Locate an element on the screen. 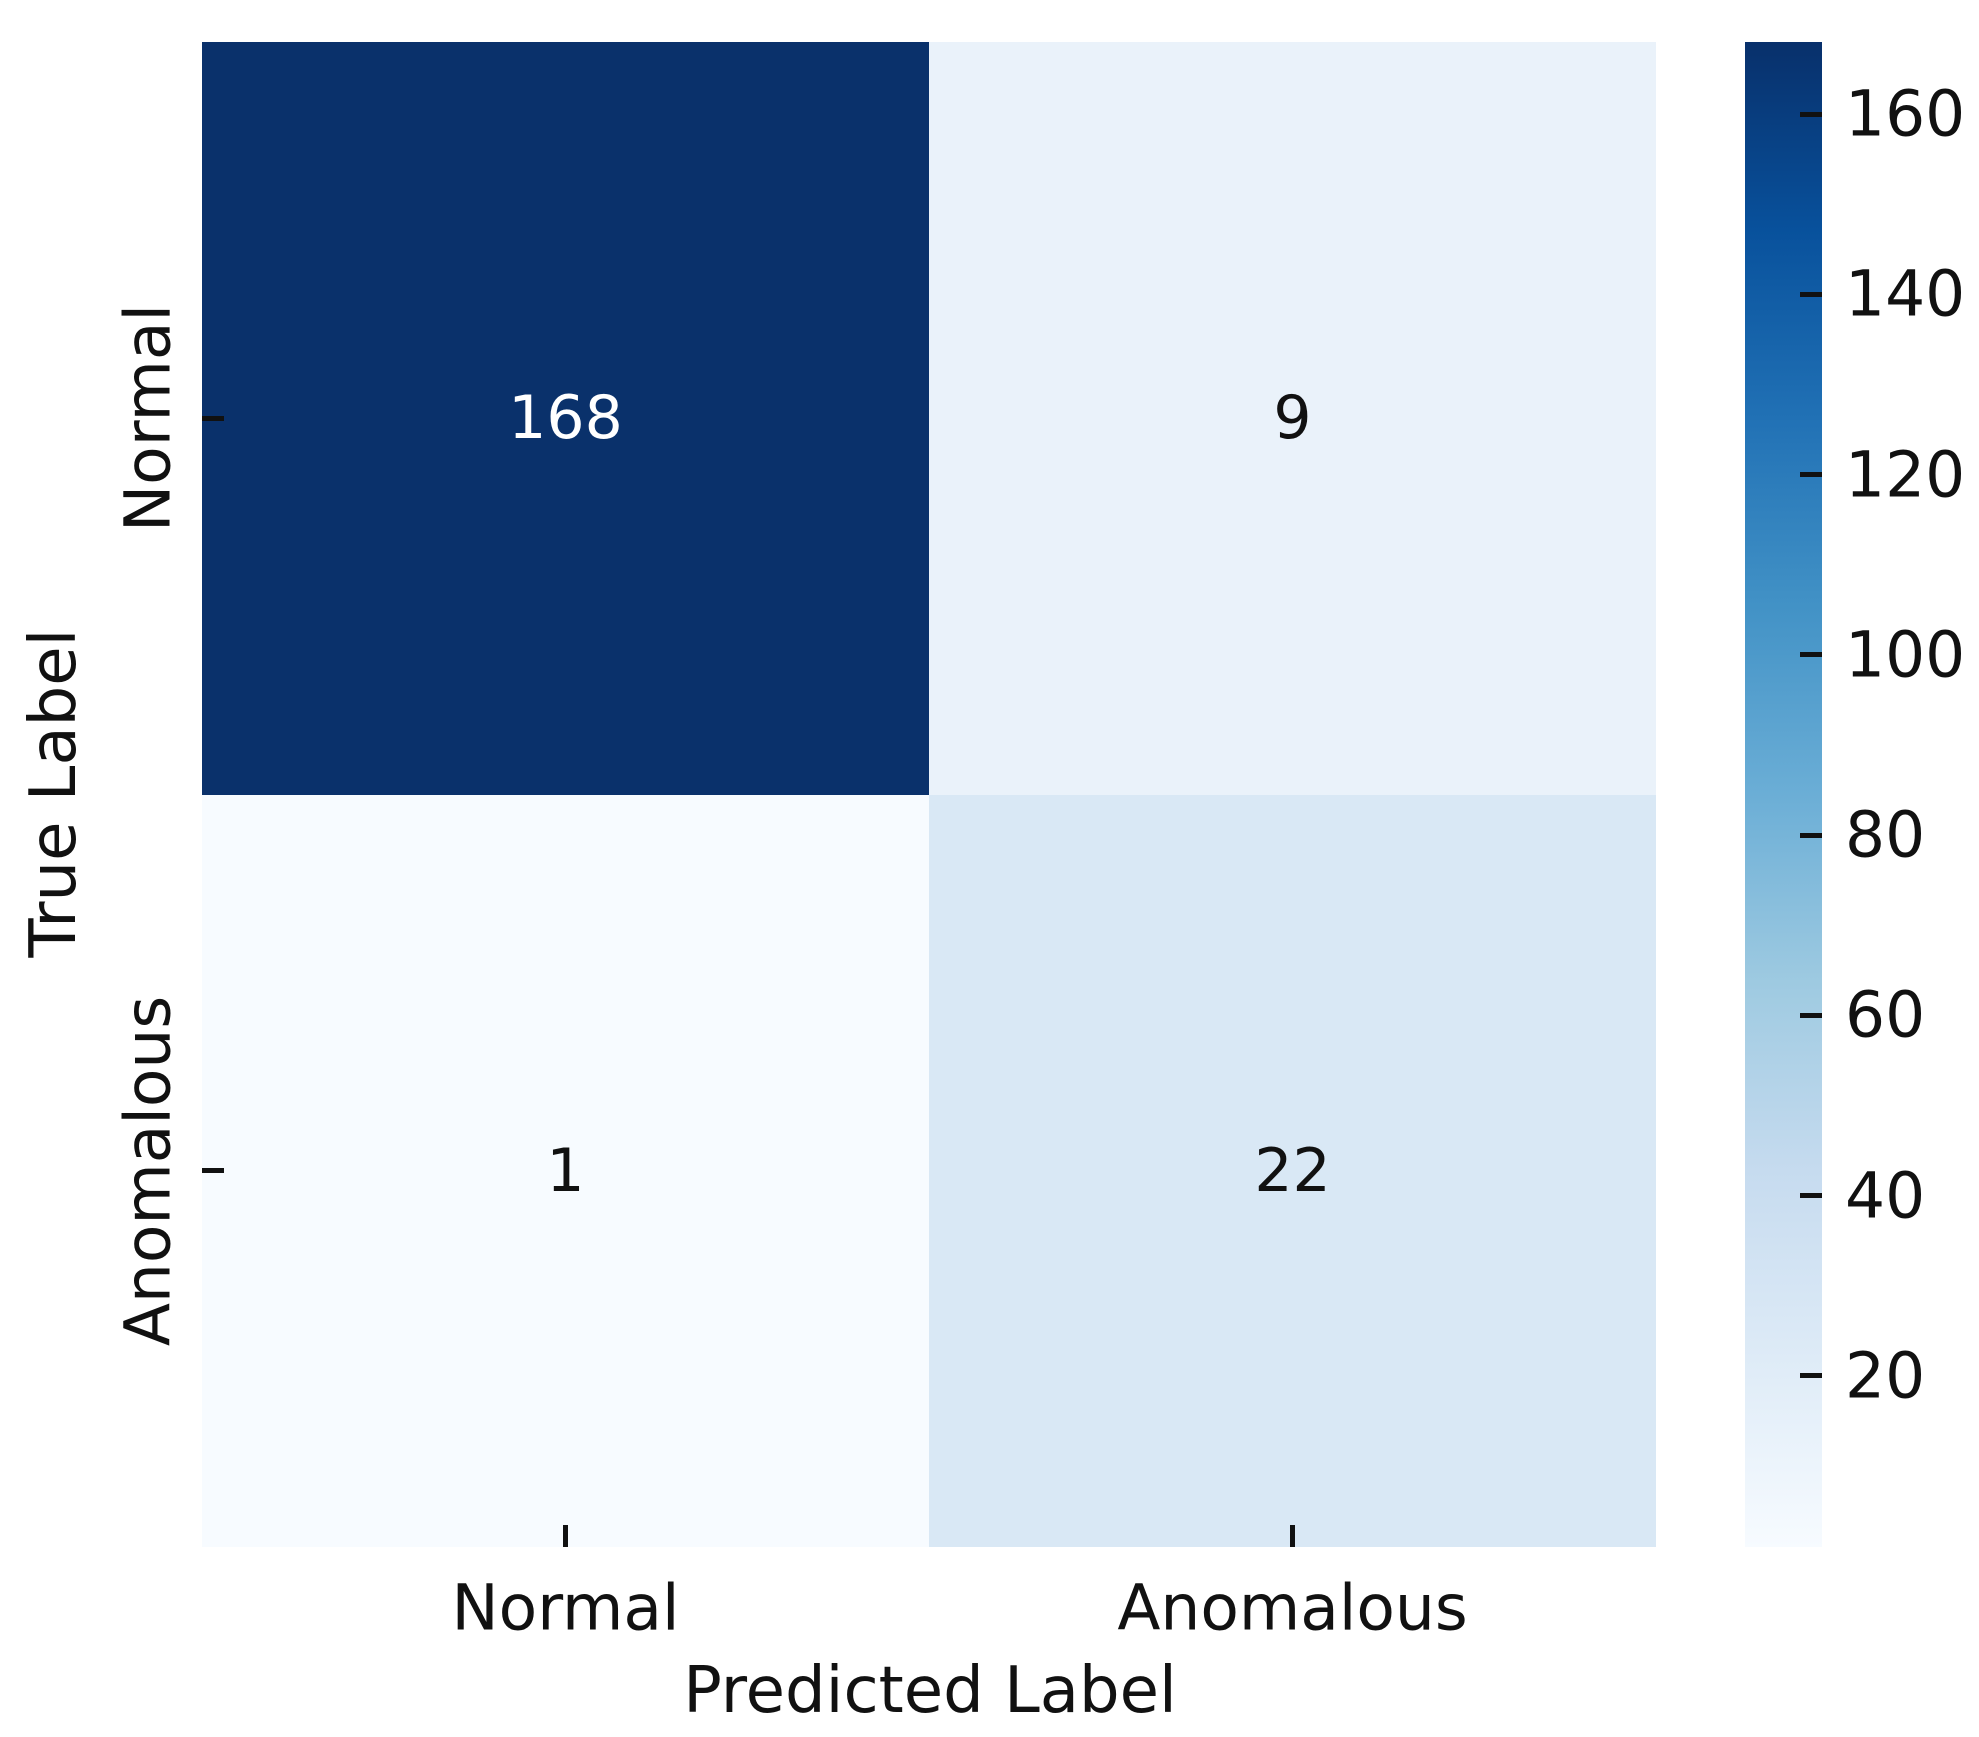 The height and width of the screenshot is (1737, 1979). colorbar-tick-label: 60 is located at coordinates (1885, 1015).